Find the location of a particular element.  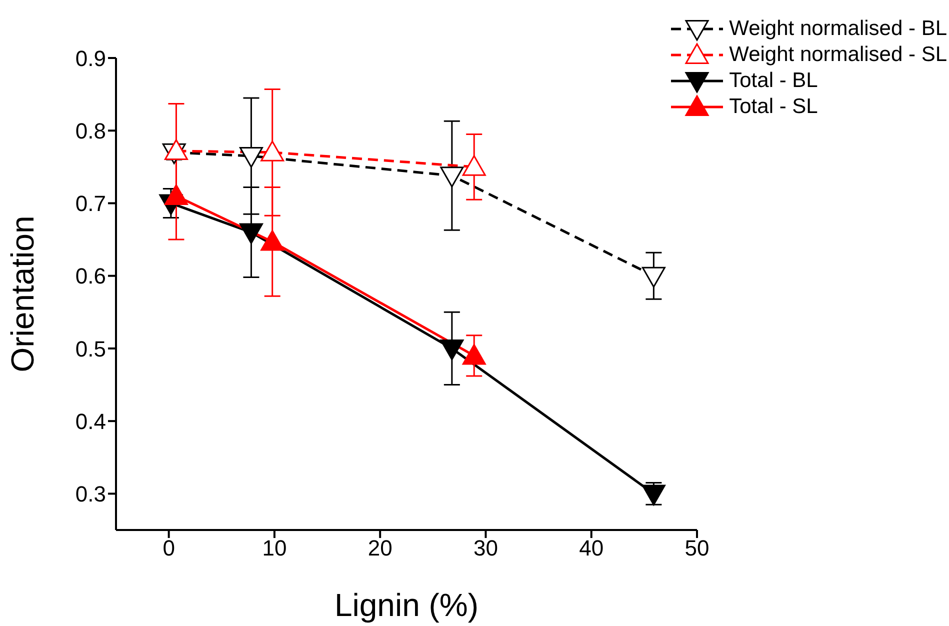

x-tick-label: 50 is located at coordinates (697, 548).